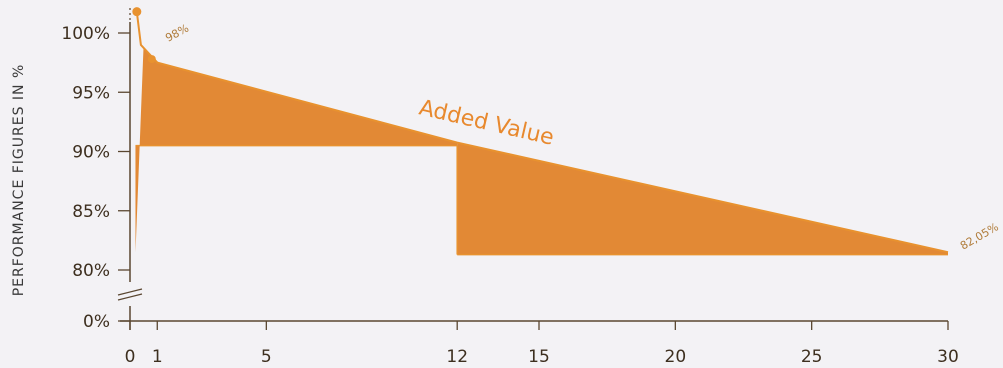  Describe the element at coordinates (130, 357) in the screenshot. I see `x-tick-label-0: 0` at that location.